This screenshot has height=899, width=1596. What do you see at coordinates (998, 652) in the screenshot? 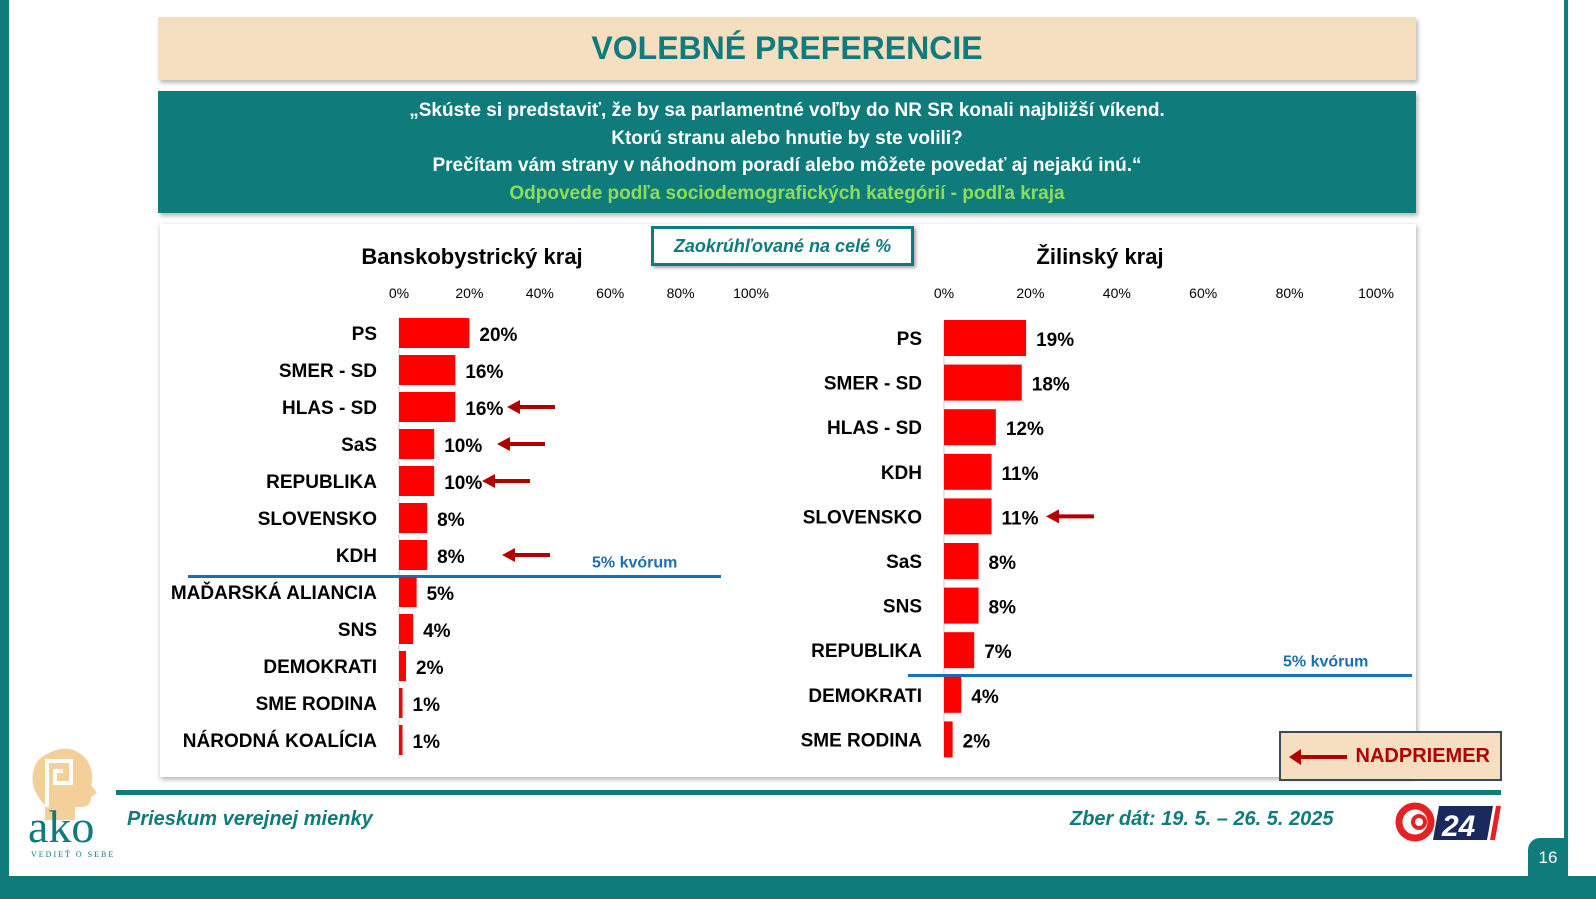
I see `data-label: 7%` at bounding box center [998, 652].